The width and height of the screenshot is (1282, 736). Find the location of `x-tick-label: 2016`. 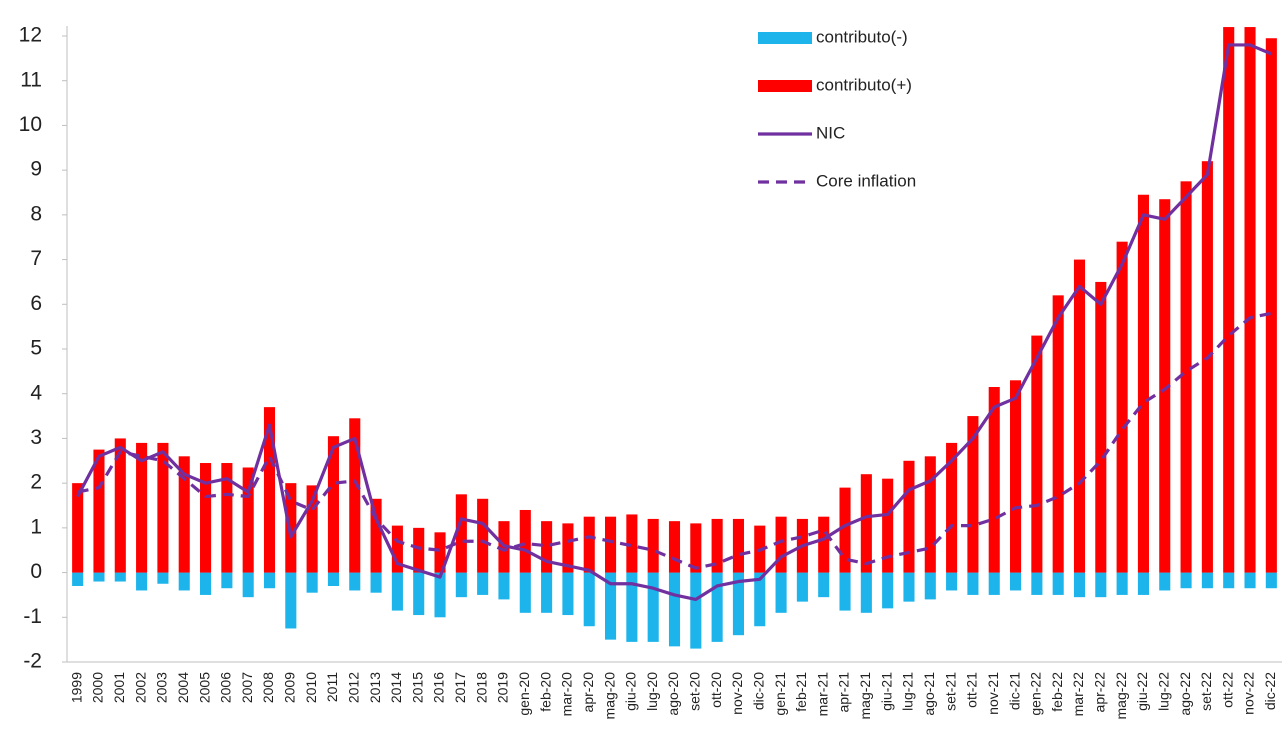

x-tick-label: 2016 is located at coordinates (439, 687).